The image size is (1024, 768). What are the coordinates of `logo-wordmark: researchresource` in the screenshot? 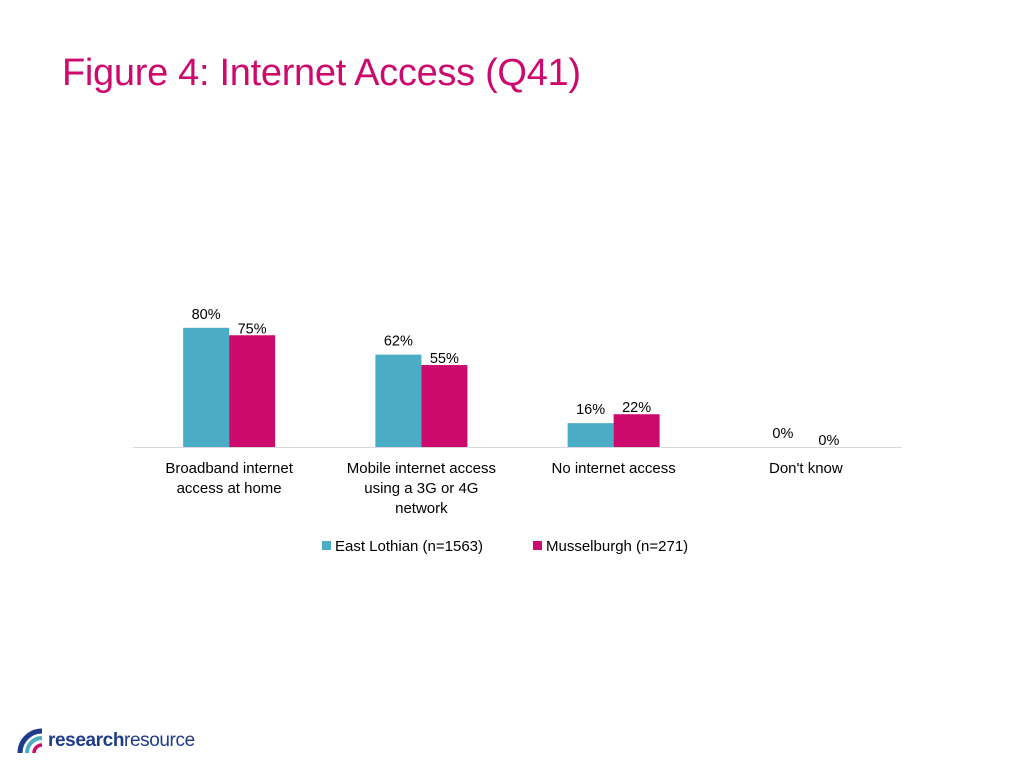 It's located at (121, 740).